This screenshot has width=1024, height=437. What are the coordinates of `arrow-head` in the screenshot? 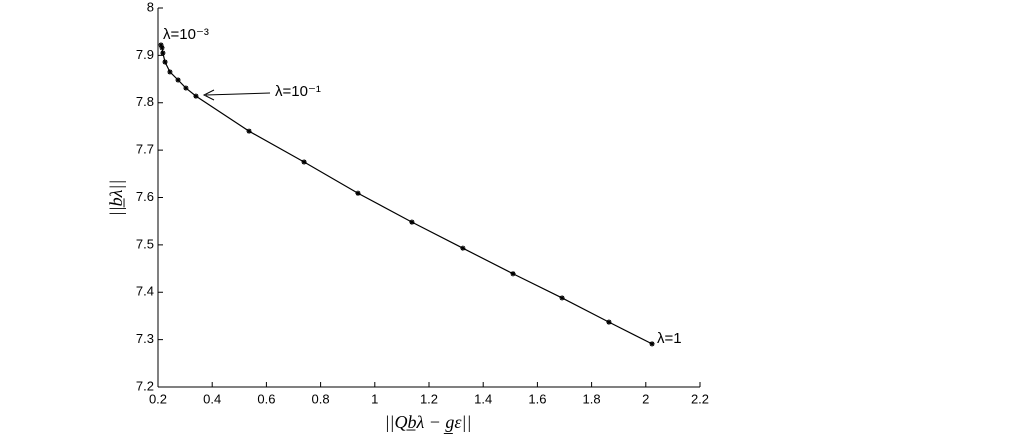 It's located at (208, 95).